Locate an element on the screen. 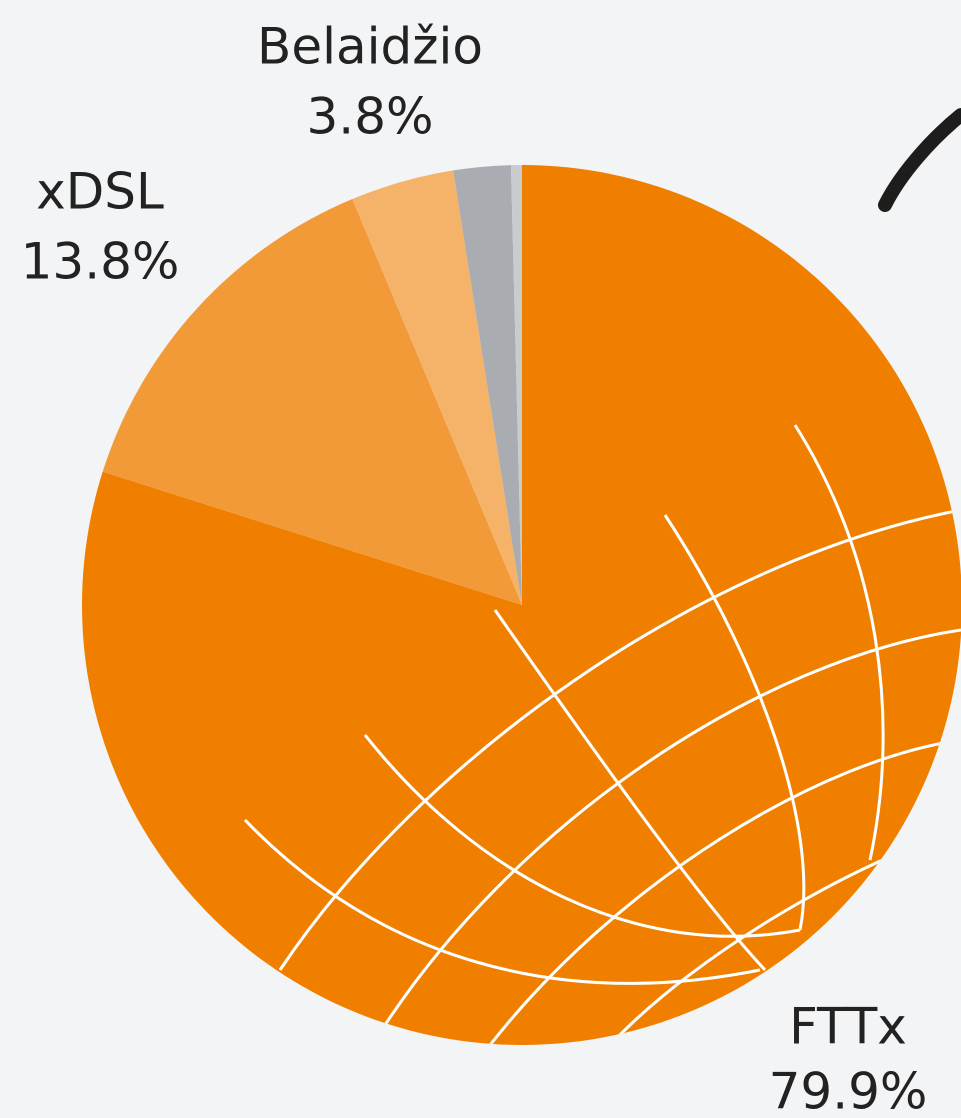  decoration-stroke is located at coordinates (919, 160).